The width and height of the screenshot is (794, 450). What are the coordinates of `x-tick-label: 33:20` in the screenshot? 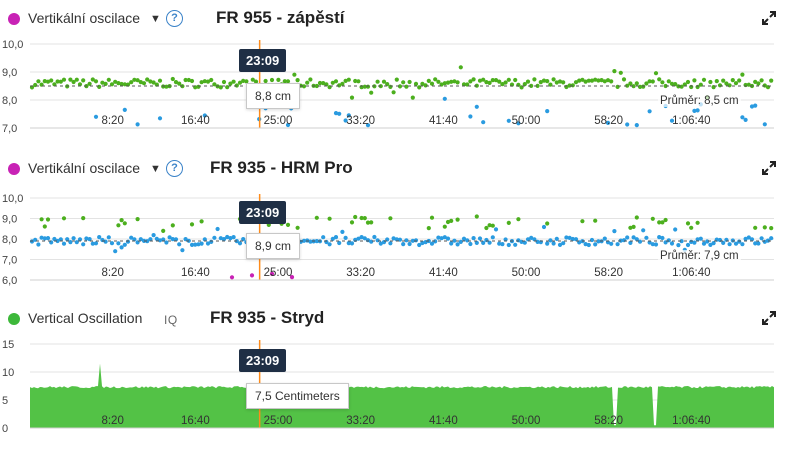 It's located at (360, 273).